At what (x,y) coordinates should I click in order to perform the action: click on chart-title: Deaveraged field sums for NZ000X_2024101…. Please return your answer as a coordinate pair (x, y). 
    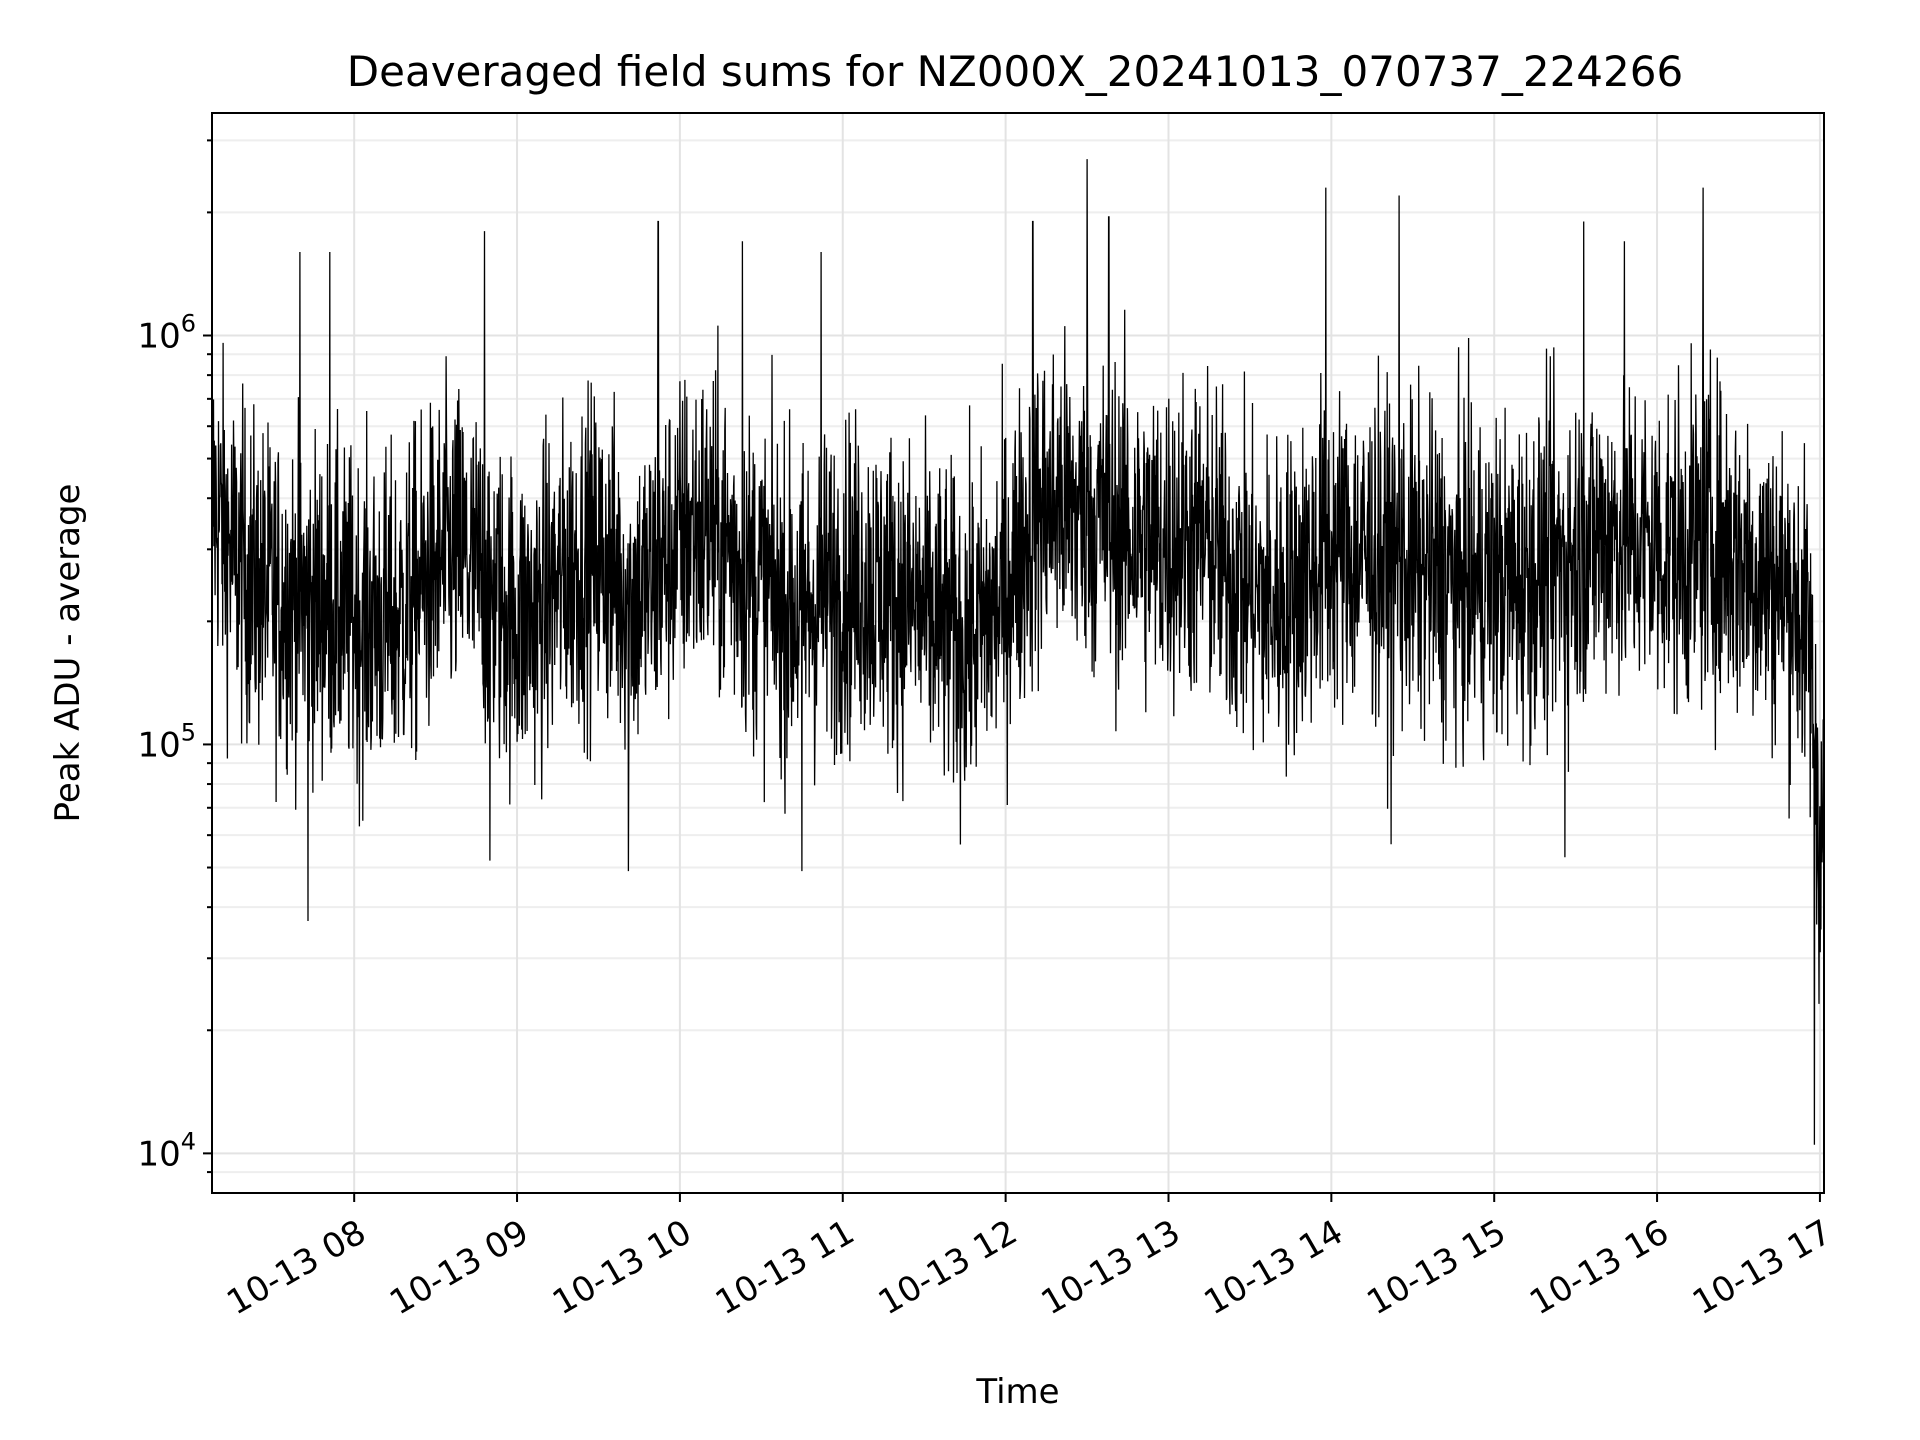
    Looking at the image, I should click on (1015, 71).